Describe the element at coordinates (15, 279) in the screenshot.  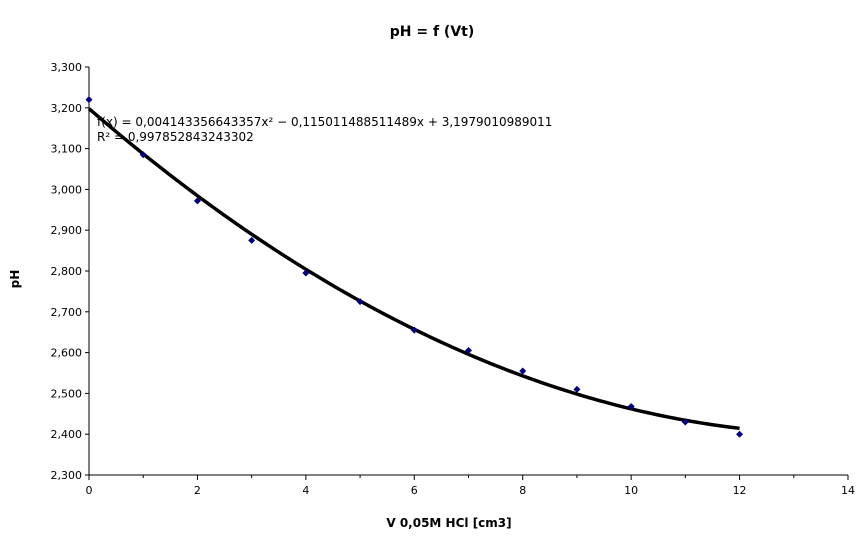
I see `y-axis-label: pH` at that location.